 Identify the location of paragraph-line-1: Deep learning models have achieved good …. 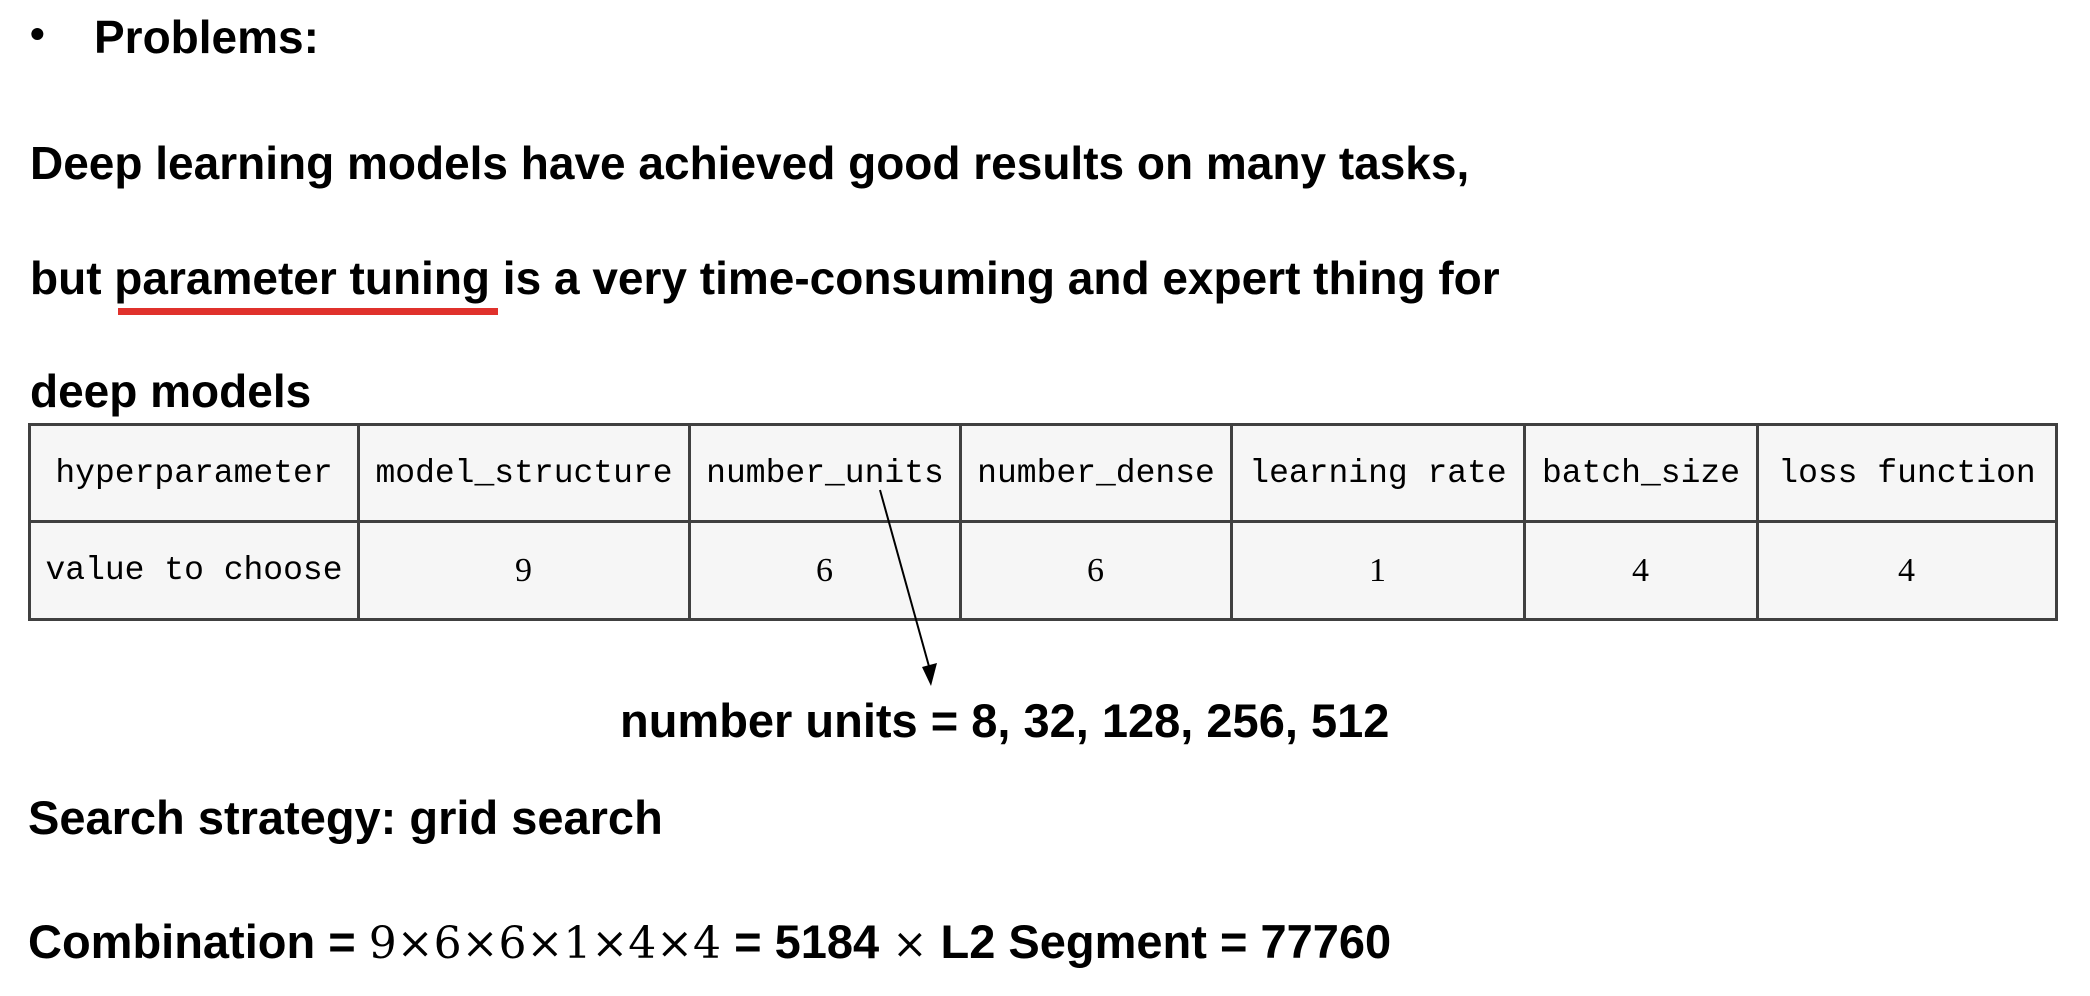
(750, 163).